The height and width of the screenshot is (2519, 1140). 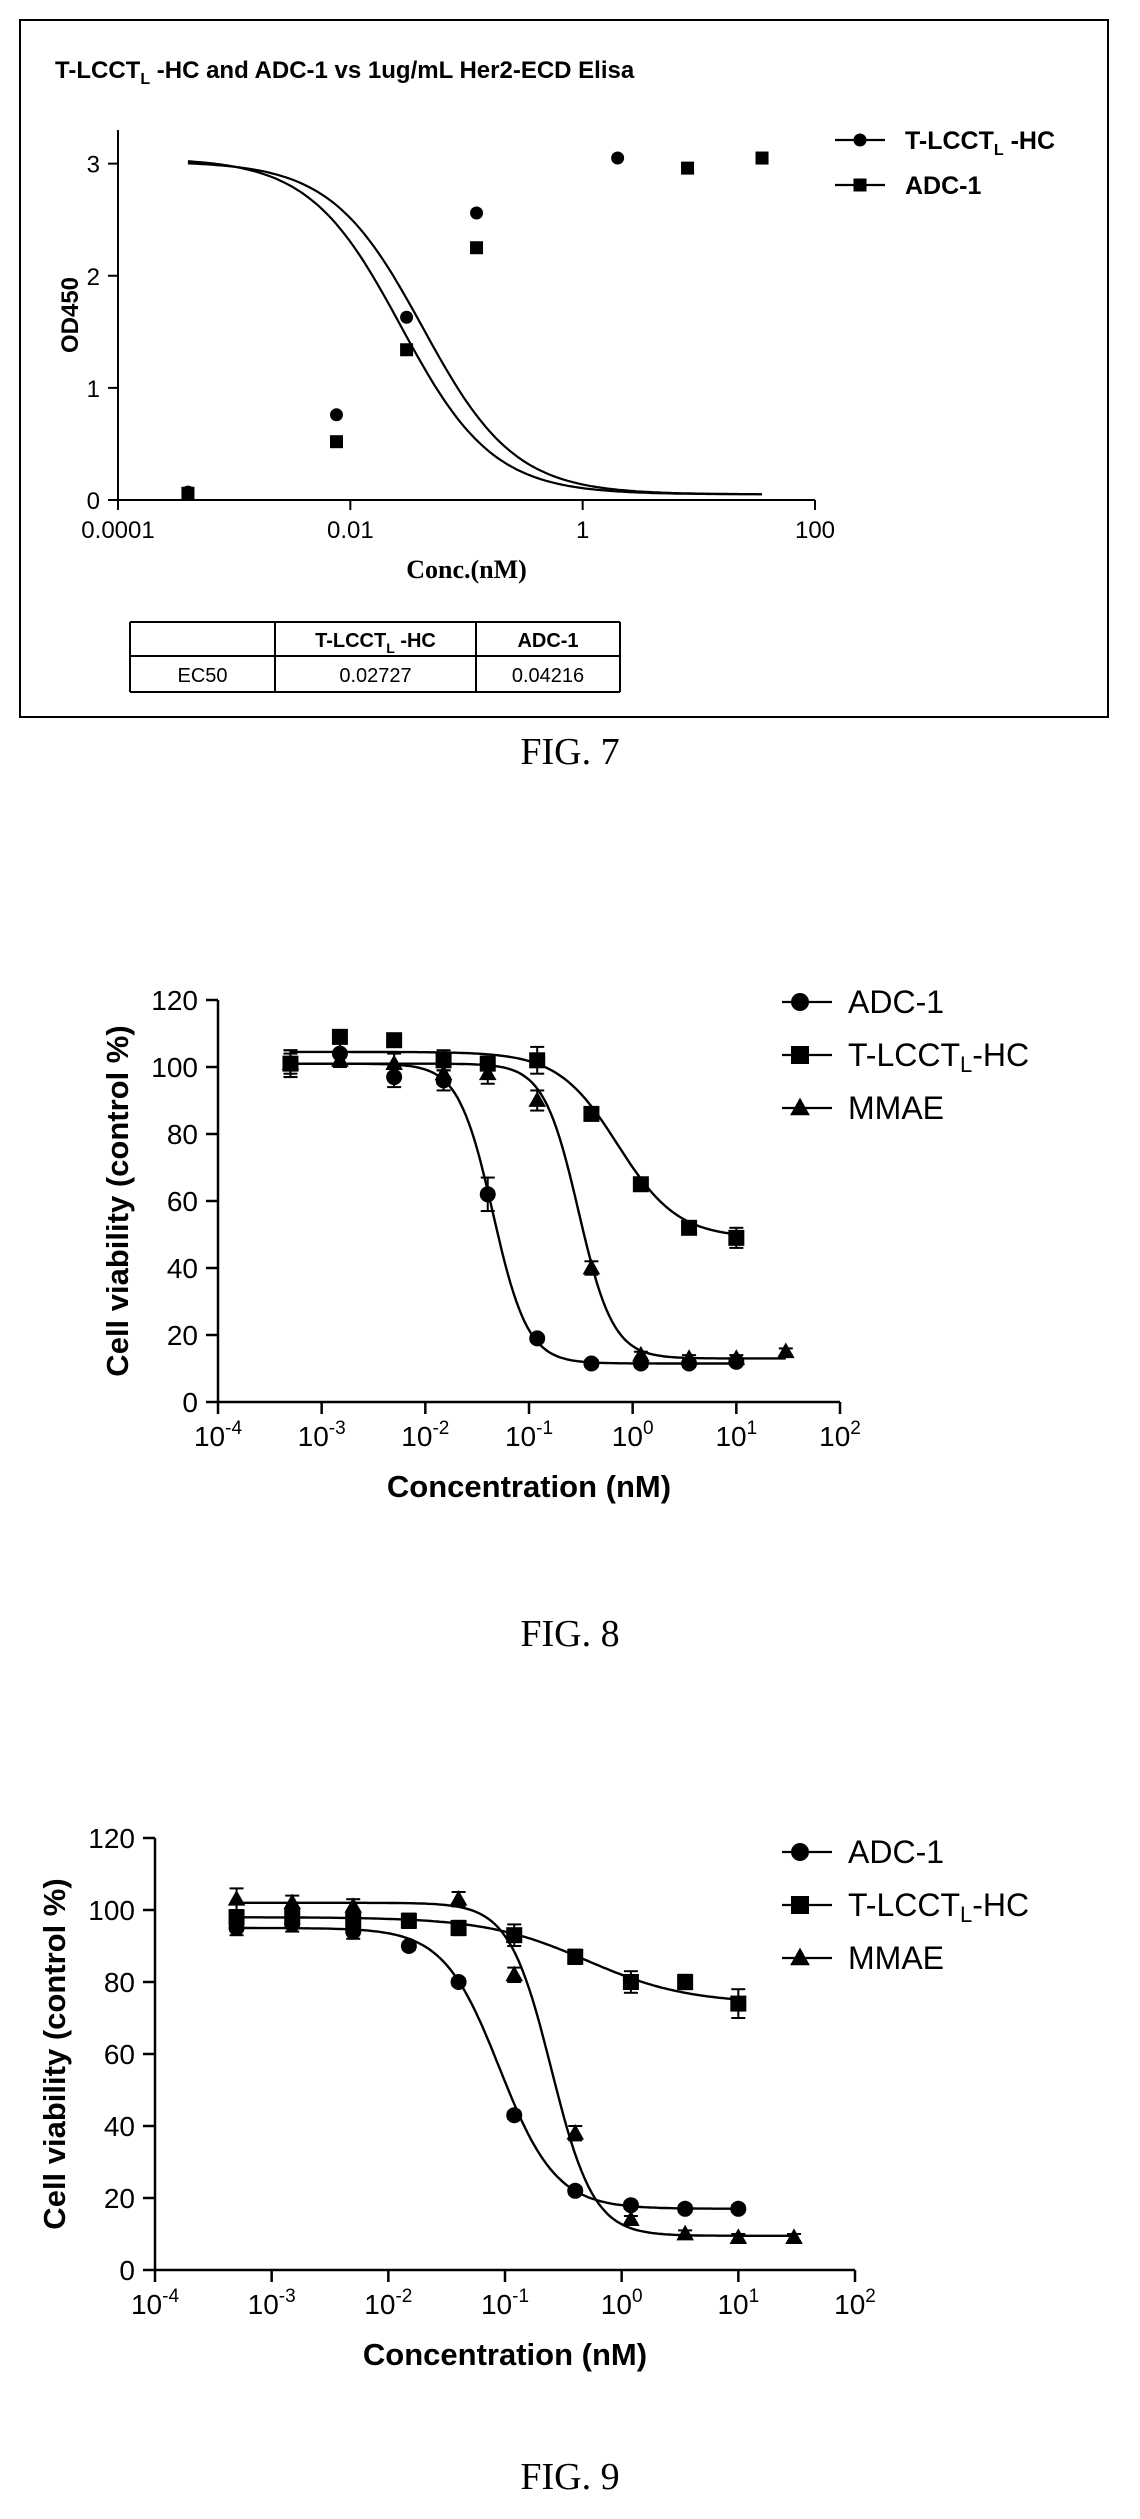 I want to click on fig8-axes: 0 20 40 60 80 100 120 10⁻⁴ 10⁻³ 10⁻² 10⁻¹ 10⁰ 10¹ 10², so click(x=506, y=1218).